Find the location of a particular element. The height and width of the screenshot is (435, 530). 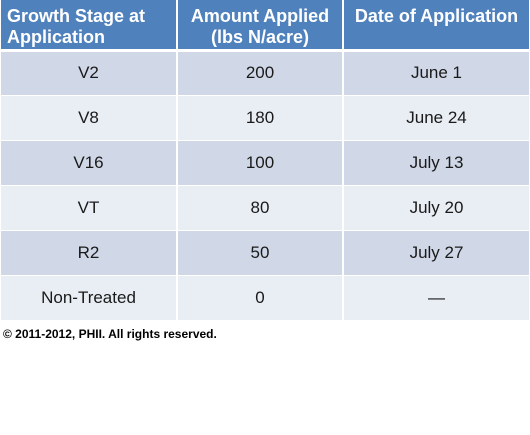

cell-date: June 24 is located at coordinates (436, 118).